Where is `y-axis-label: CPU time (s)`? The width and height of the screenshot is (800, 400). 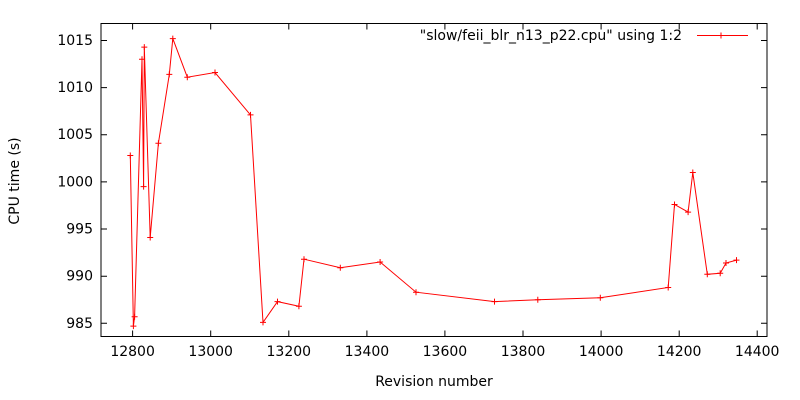 y-axis-label: CPU time (s) is located at coordinates (15, 180).